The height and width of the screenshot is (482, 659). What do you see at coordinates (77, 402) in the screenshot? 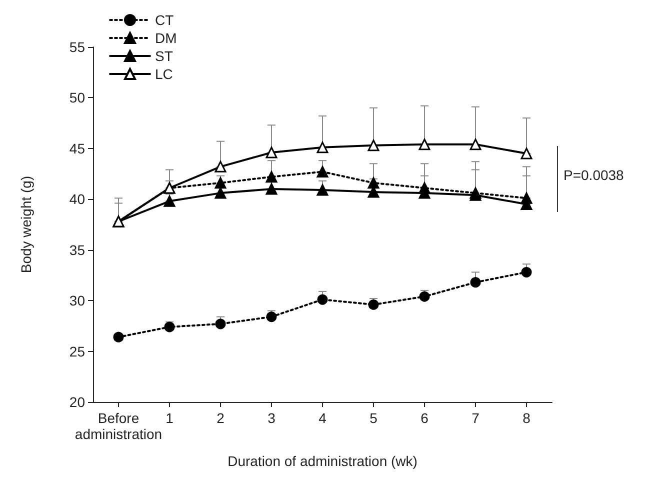
I see `y-tick-label: 20` at bounding box center [77, 402].